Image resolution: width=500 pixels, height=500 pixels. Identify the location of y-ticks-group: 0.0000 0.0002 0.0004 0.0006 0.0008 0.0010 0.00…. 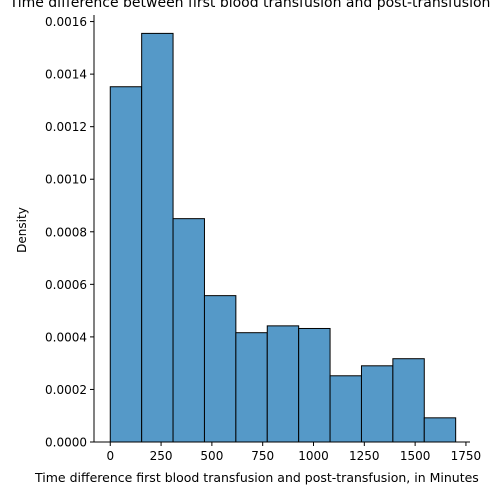
(69, 232).